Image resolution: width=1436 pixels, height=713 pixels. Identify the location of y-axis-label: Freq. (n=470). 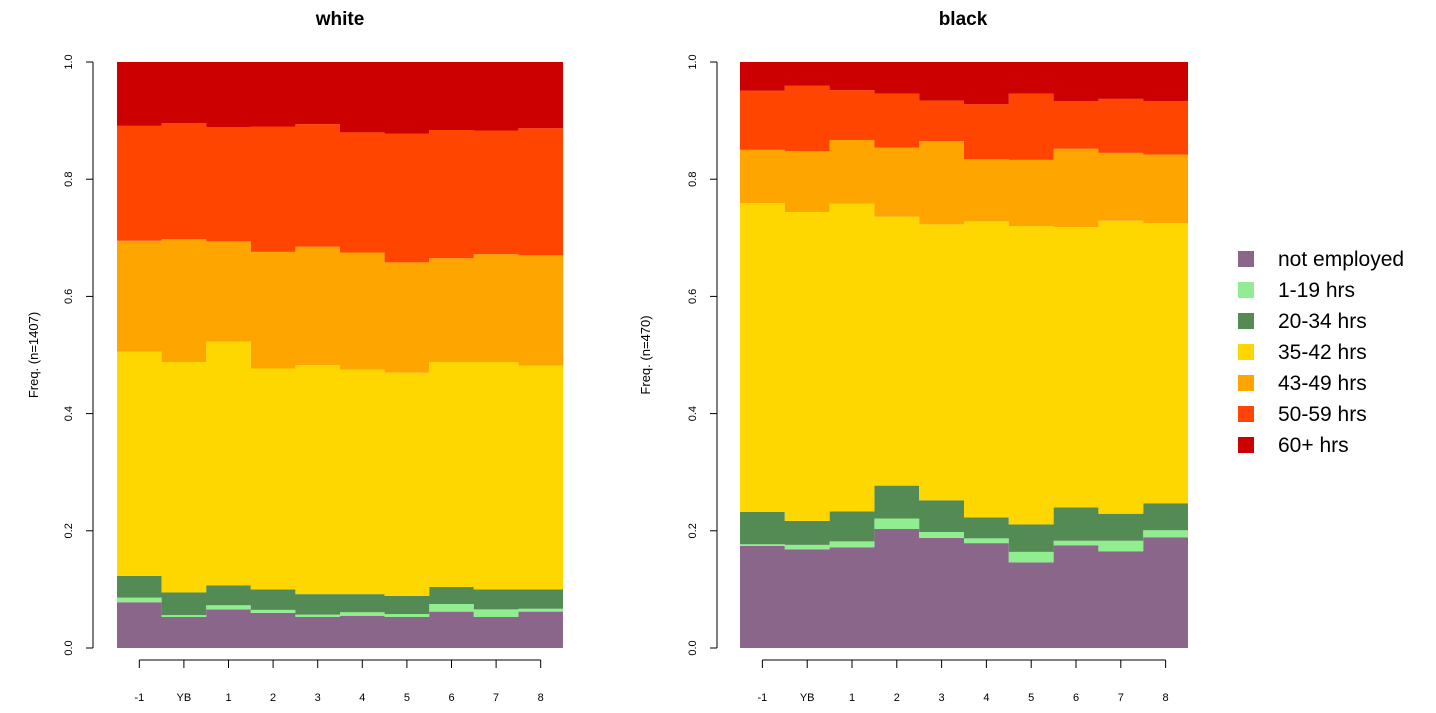
(645, 354).